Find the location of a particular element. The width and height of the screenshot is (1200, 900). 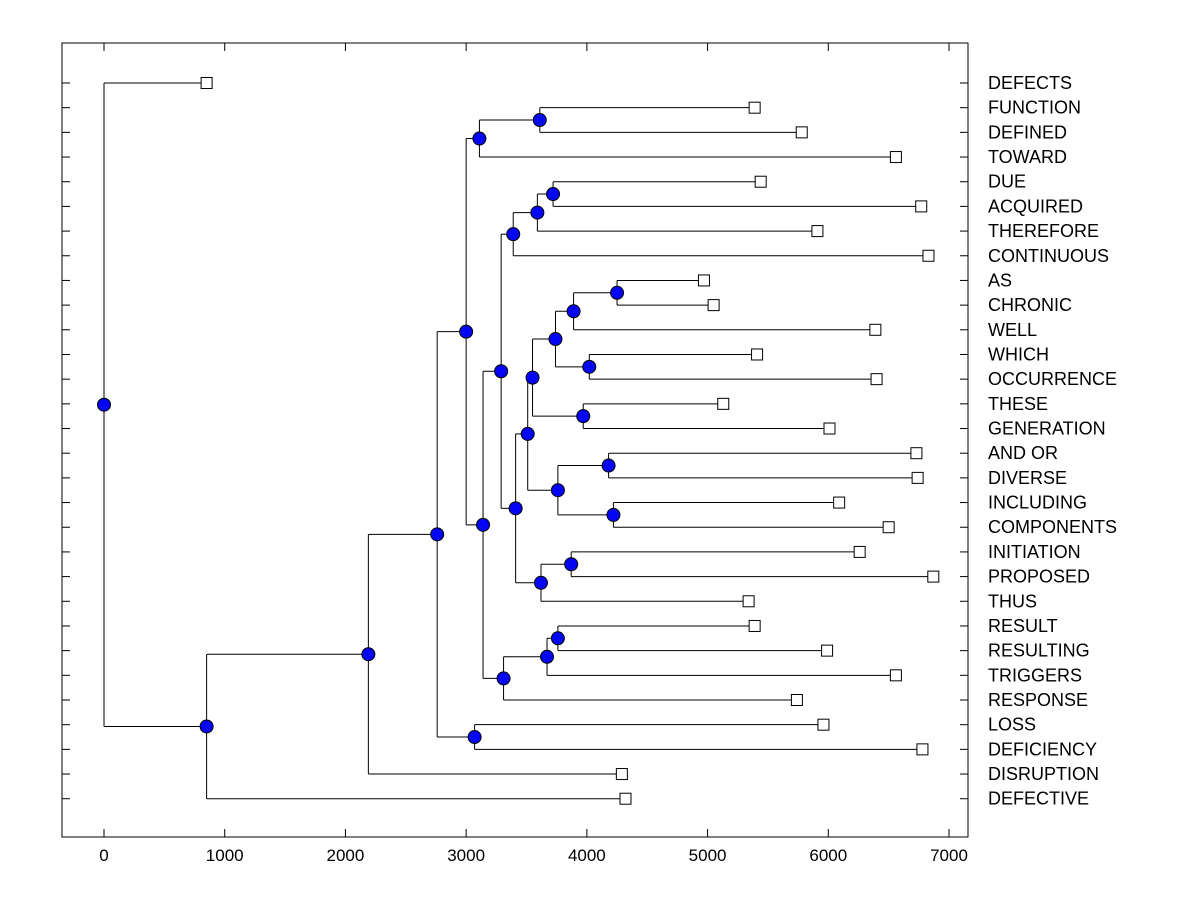

leaf-label: DEFECTS is located at coordinates (1030, 83).